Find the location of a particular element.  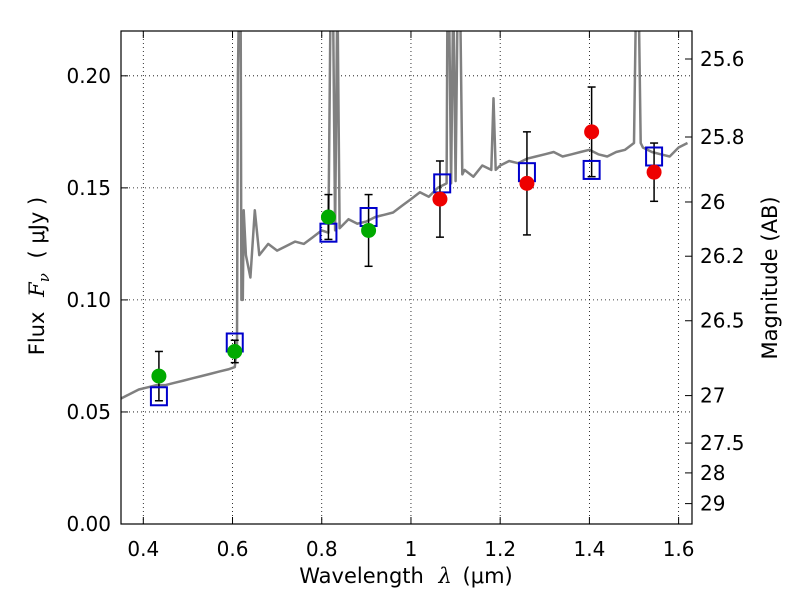

x-tick-label: 0.6 is located at coordinates (233, 549).